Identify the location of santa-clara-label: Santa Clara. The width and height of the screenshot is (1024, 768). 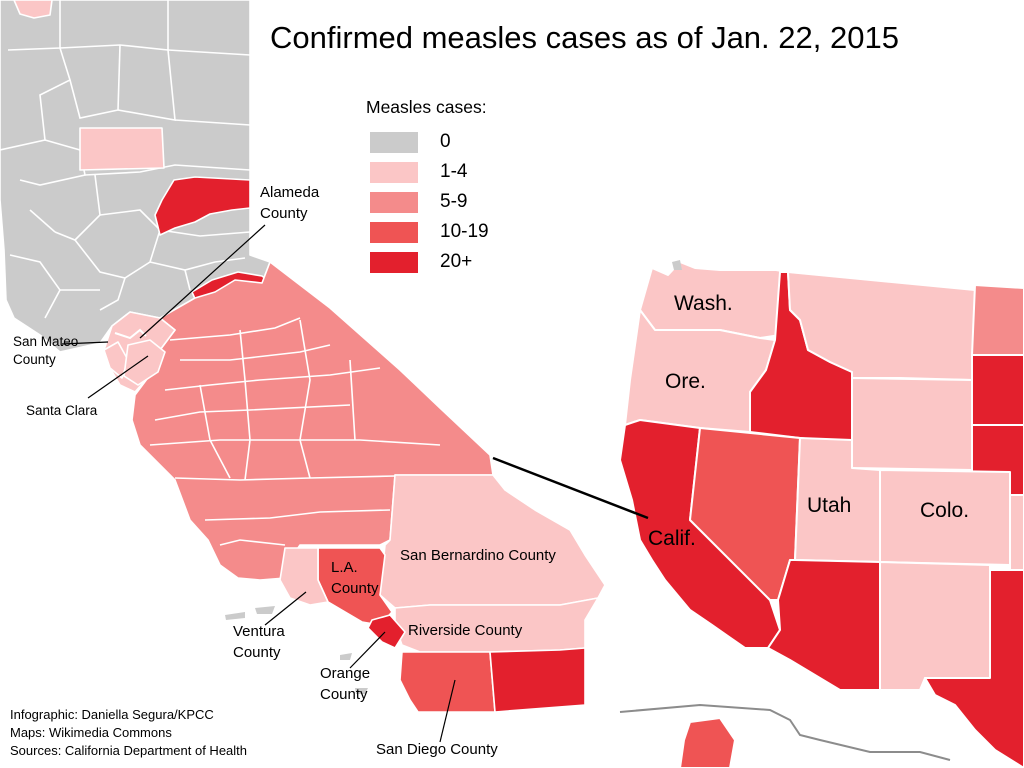
(62, 410).